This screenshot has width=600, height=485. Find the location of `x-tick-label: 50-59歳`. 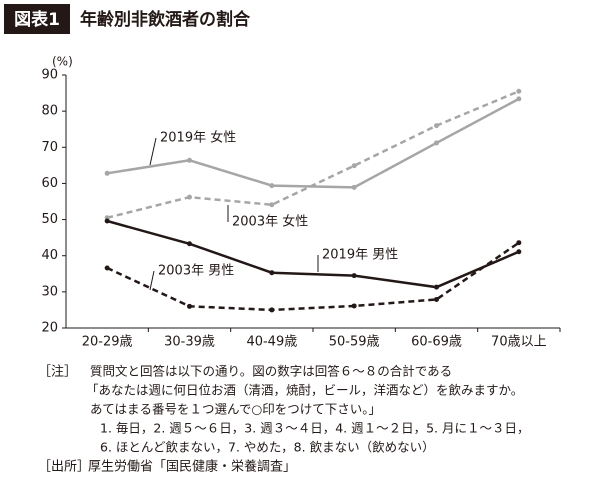

x-tick-label: 50-59歳 is located at coordinates (354, 342).